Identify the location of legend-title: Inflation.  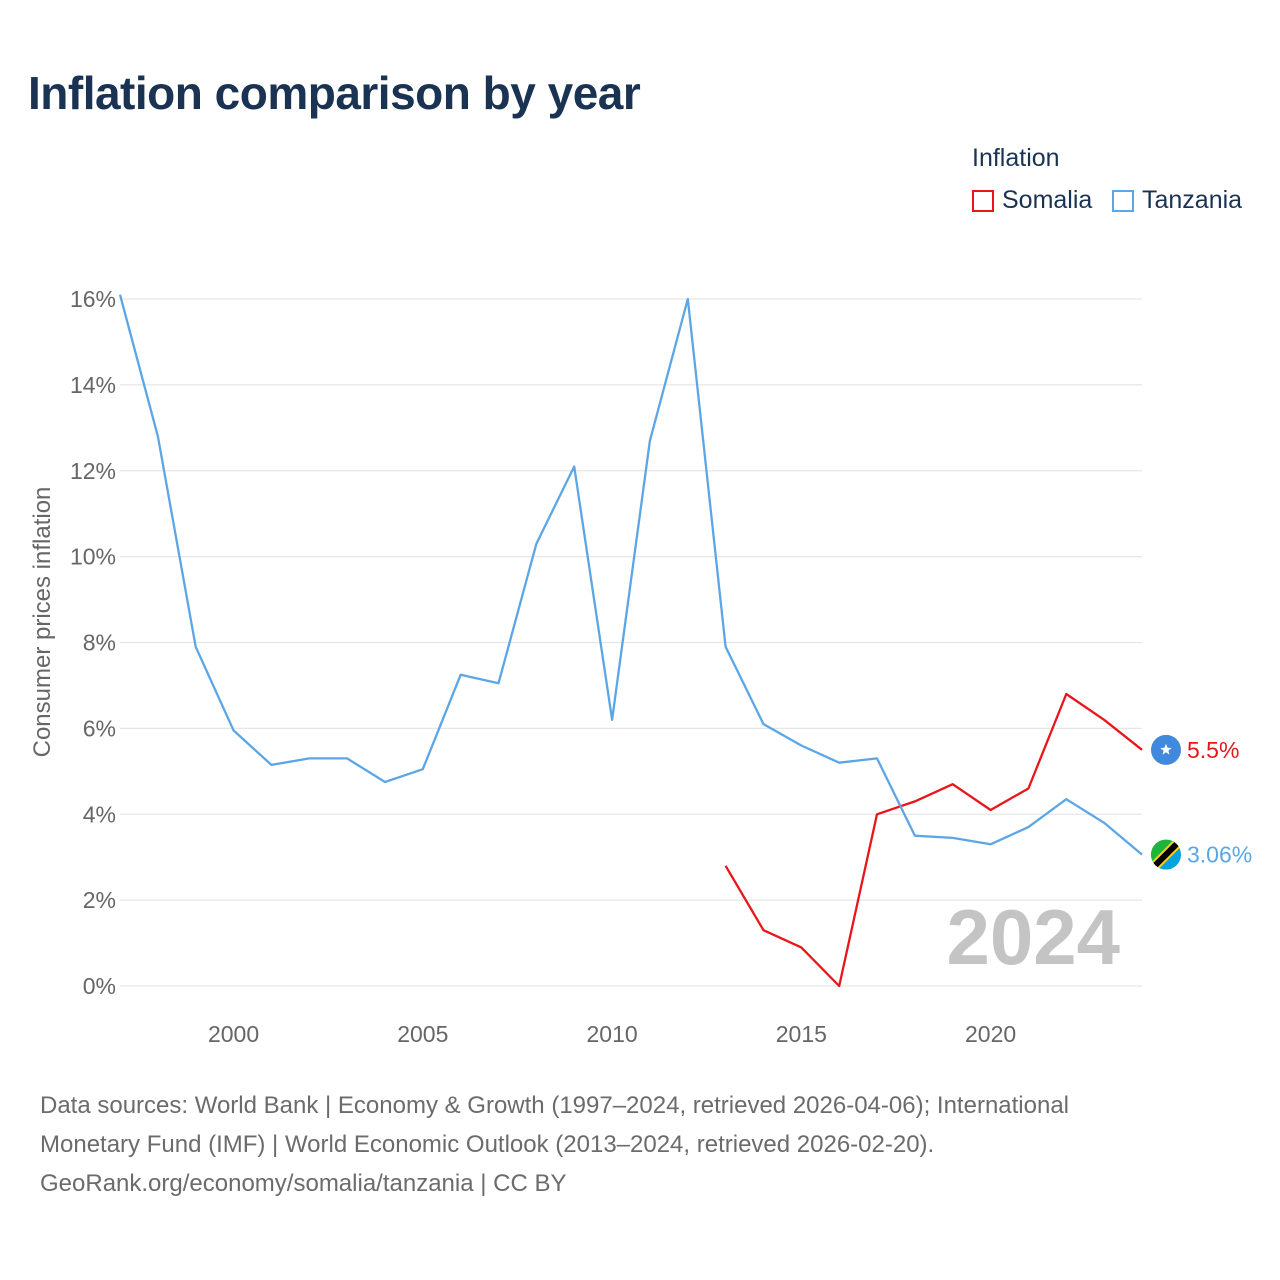
(1016, 158).